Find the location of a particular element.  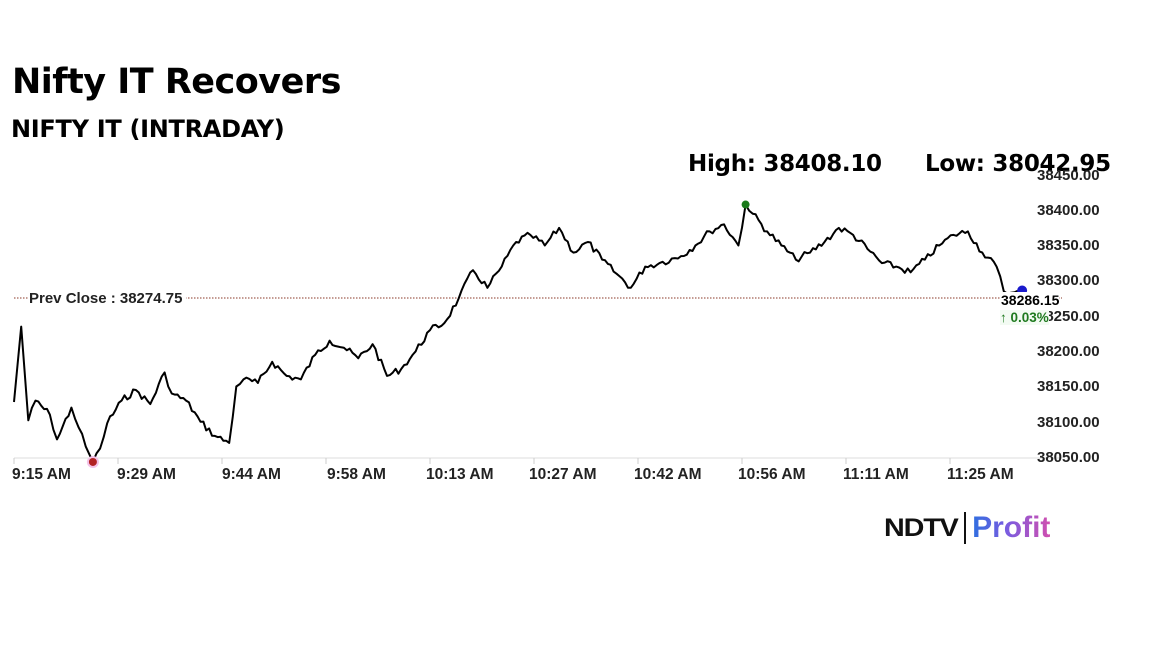

y-tick-label: 38400.00 is located at coordinates (1068, 210).